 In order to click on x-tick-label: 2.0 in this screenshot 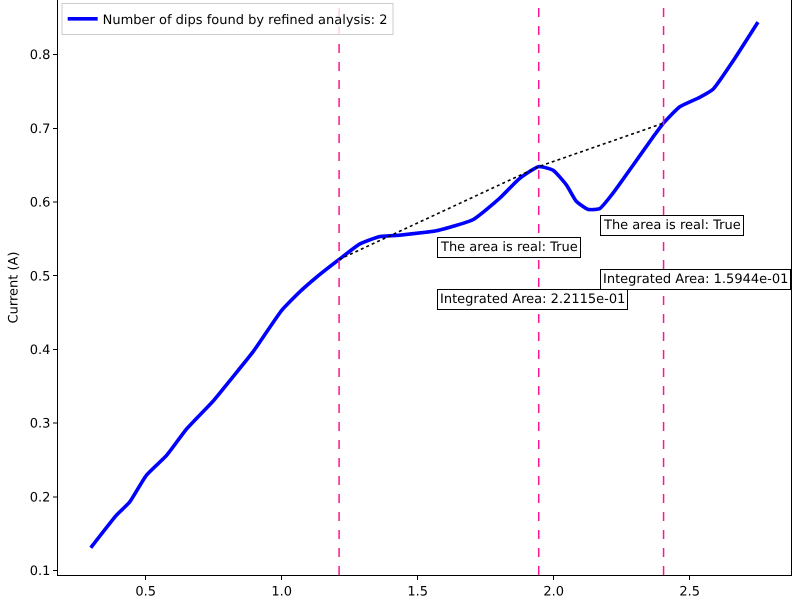, I will do `click(553, 592)`.